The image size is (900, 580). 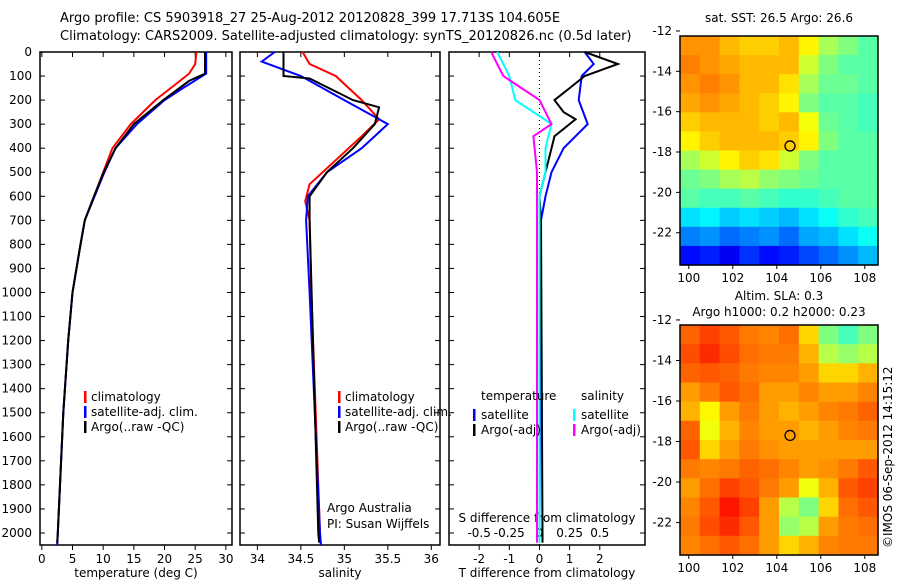 What do you see at coordinates (387, 559) in the screenshot?
I see `x-tick-label: 35.5` at bounding box center [387, 559].